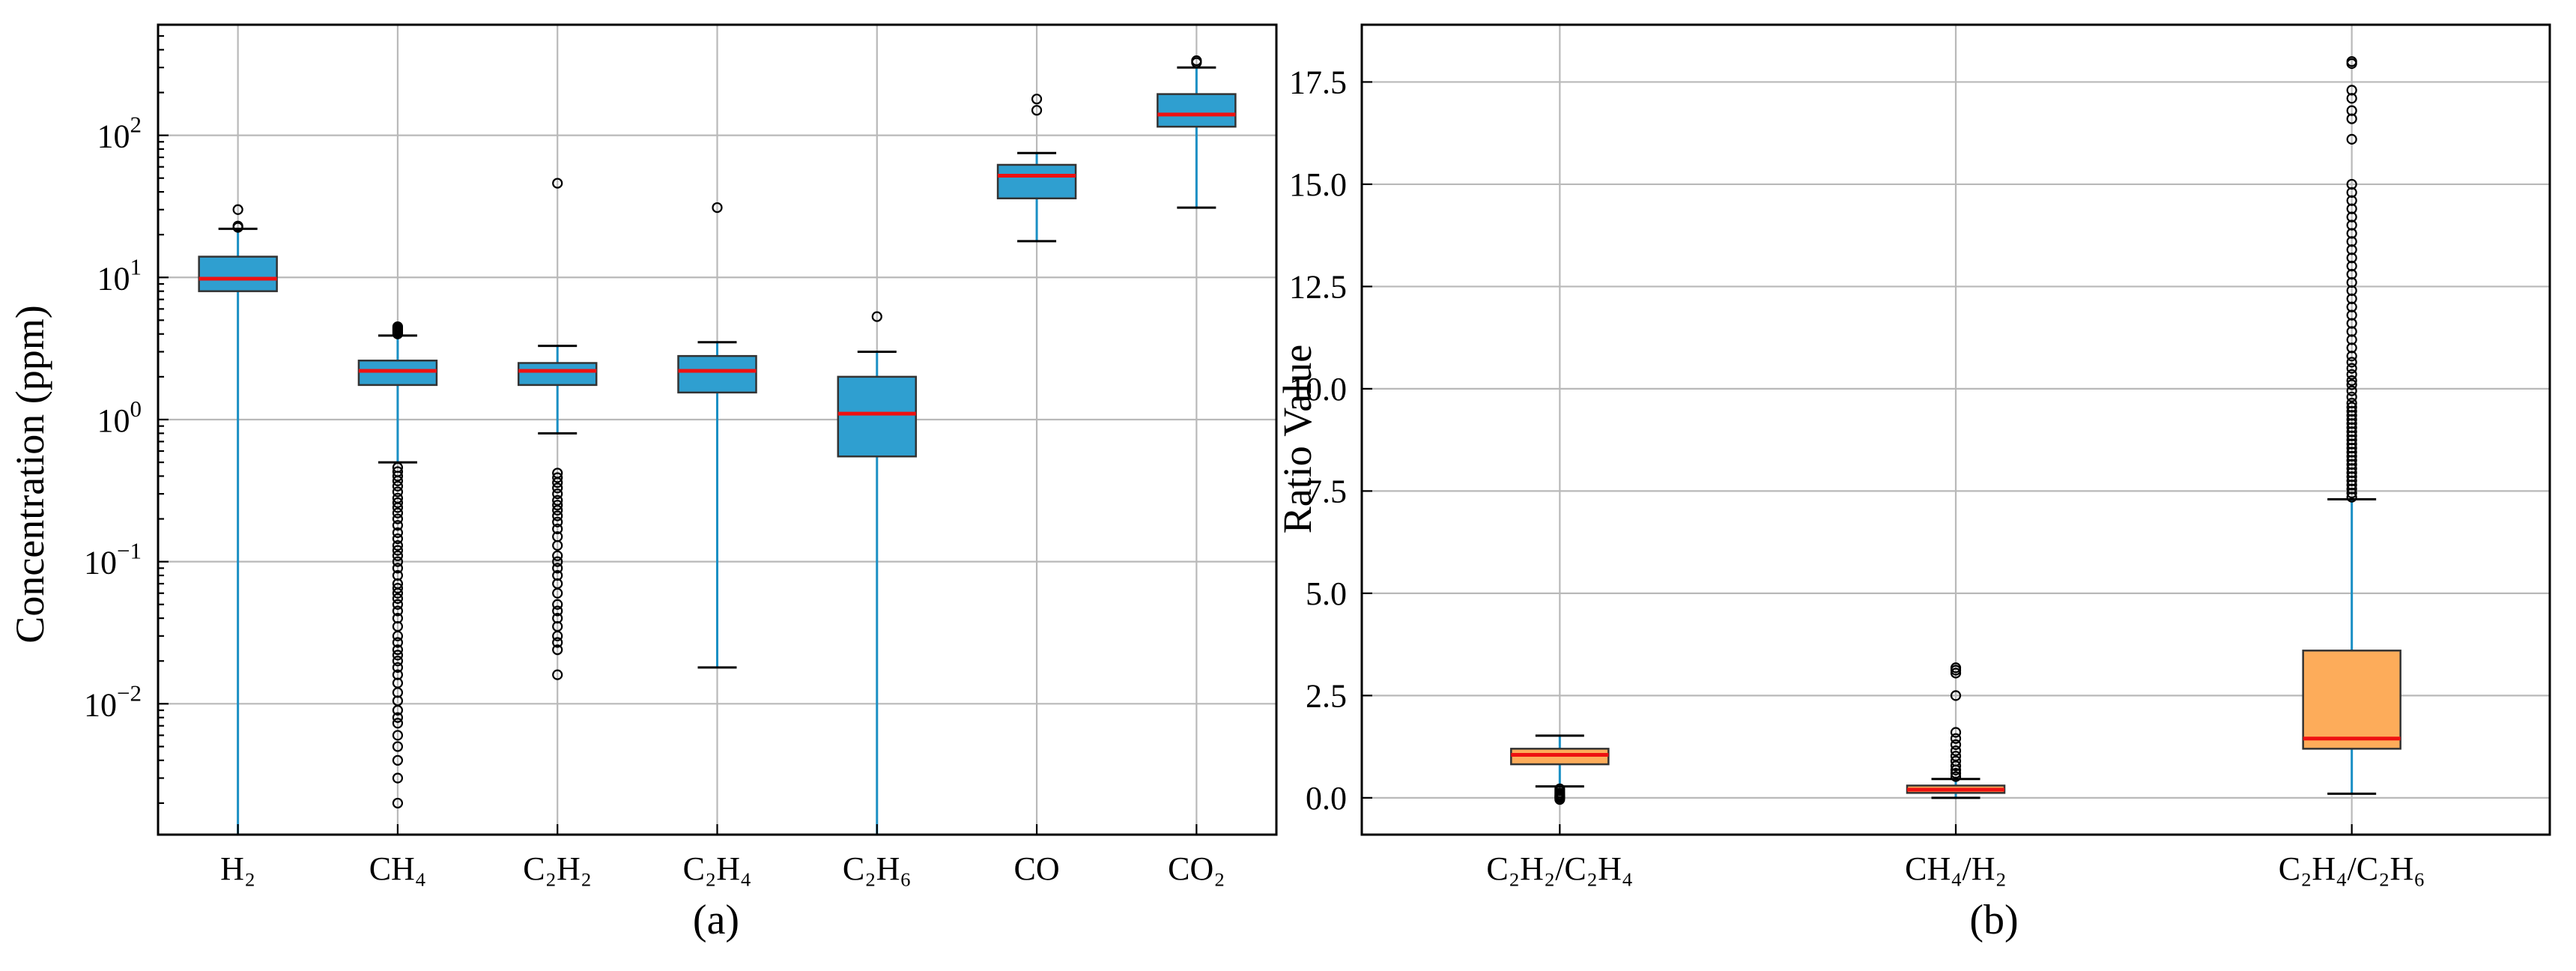 The width and height of the screenshot is (2576, 971). I want to click on panel-a-box-group-ch4, so click(397, 565).